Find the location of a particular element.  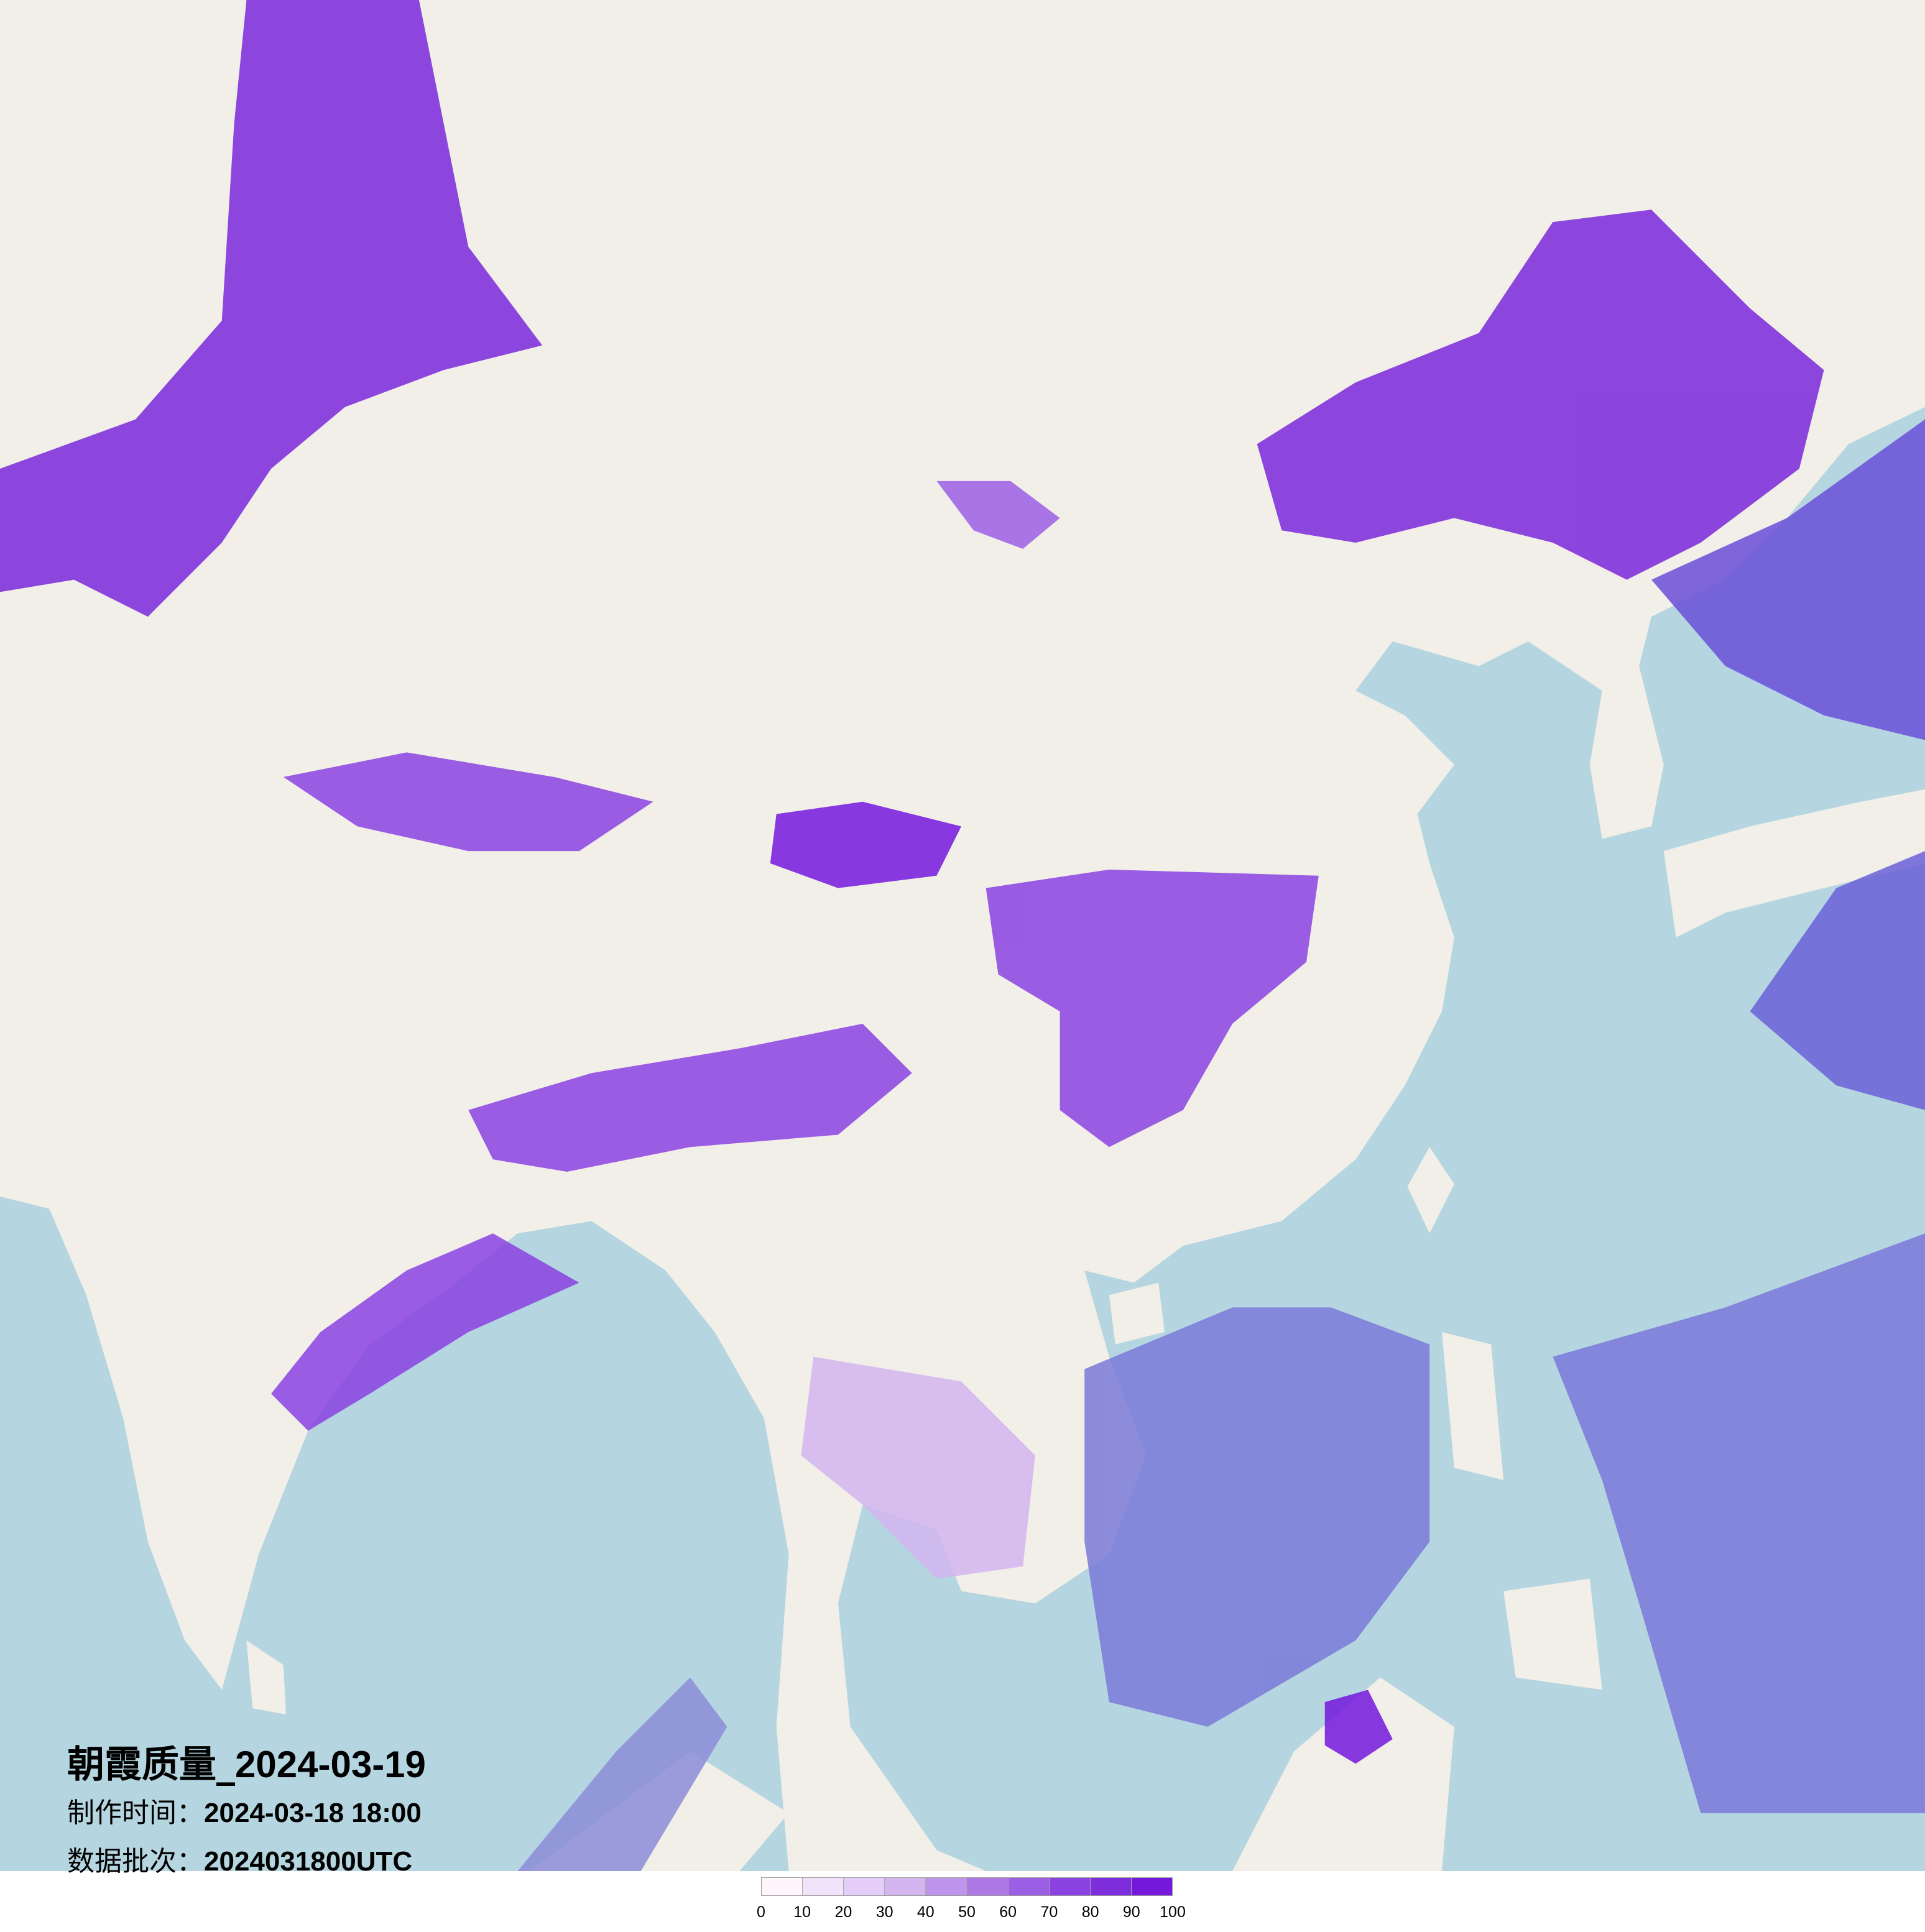

land-mindanao is located at coordinates (1552, 1634).